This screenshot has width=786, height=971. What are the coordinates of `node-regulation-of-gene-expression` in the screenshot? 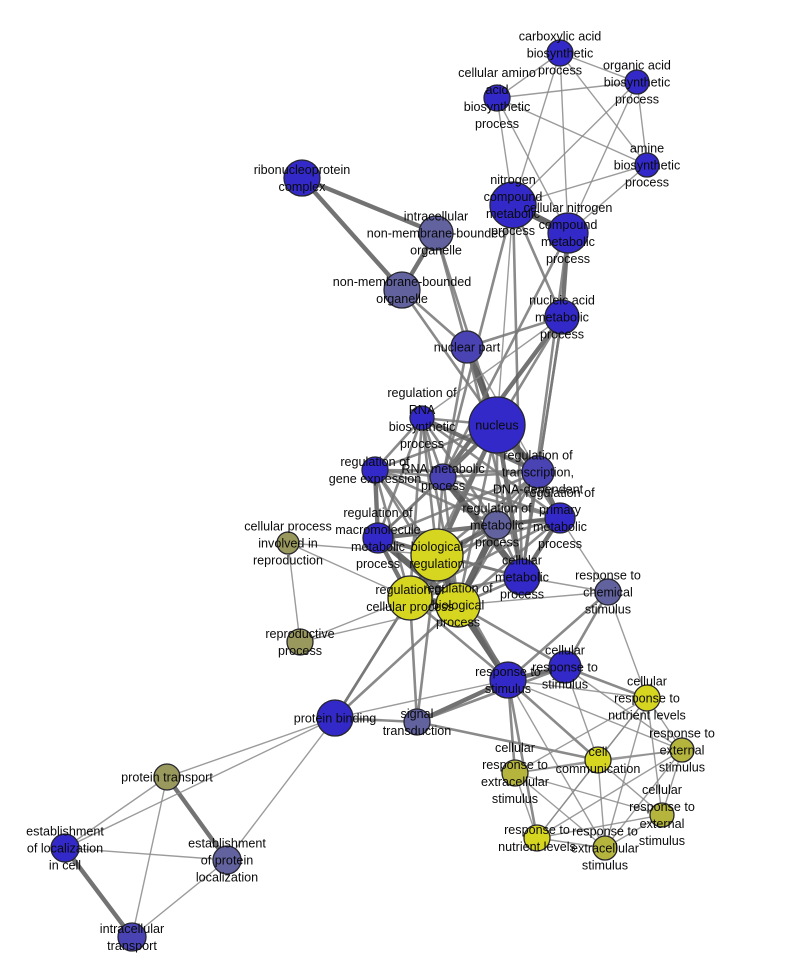 It's located at (375, 470).